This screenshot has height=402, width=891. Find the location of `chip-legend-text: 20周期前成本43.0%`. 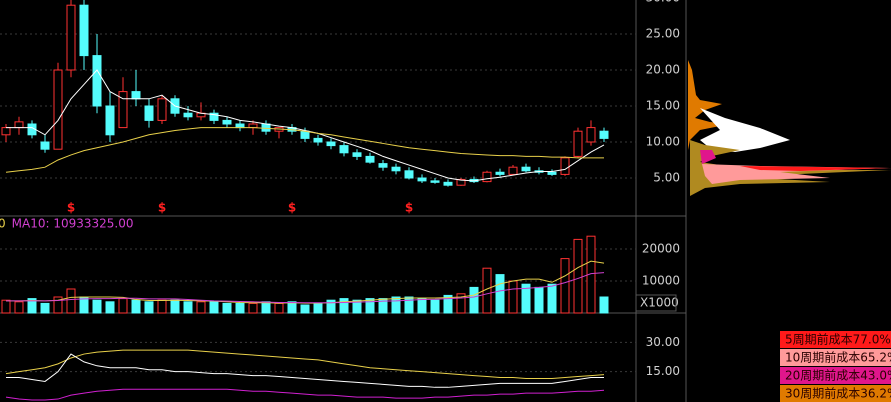

chip-legend-text: 20周期前成本43.0% is located at coordinates (838, 375).